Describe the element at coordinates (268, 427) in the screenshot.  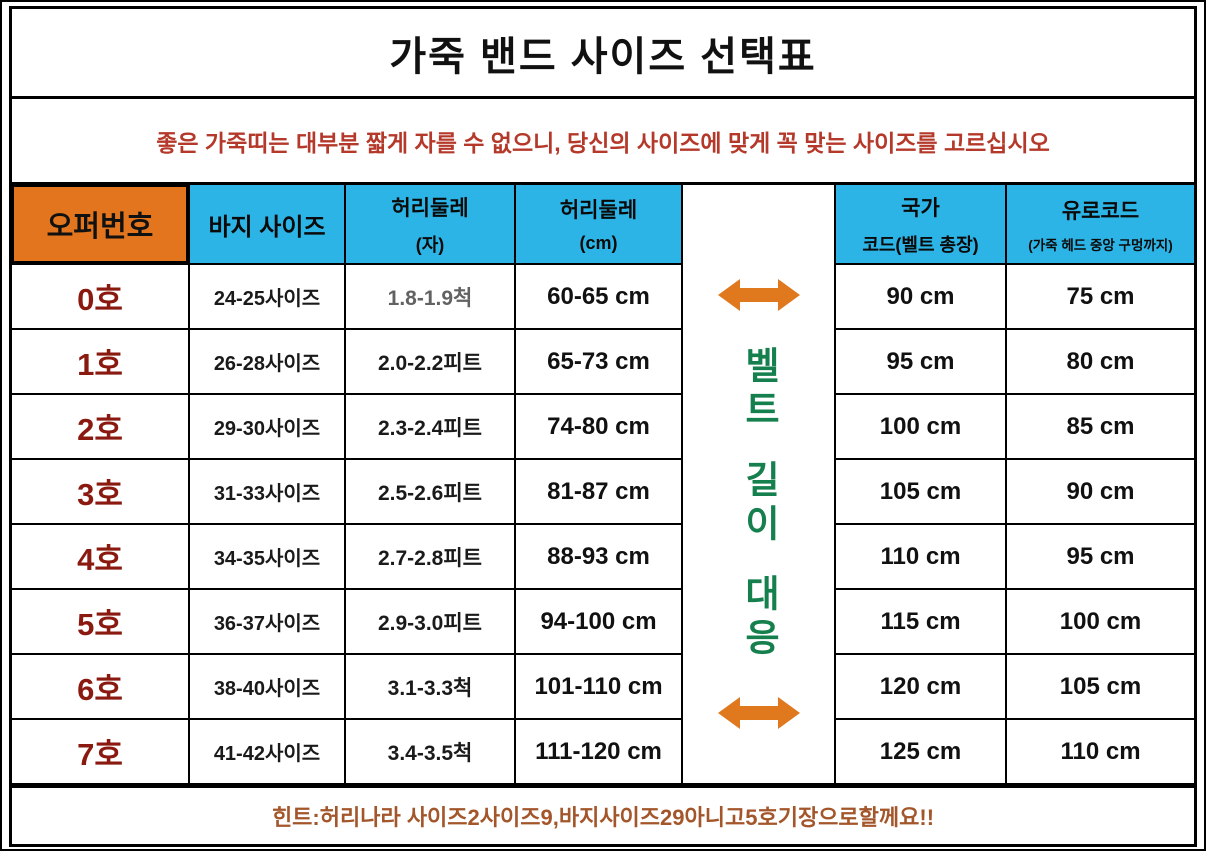
I see `table-row-2-pants: 29-30사이즈` at that location.